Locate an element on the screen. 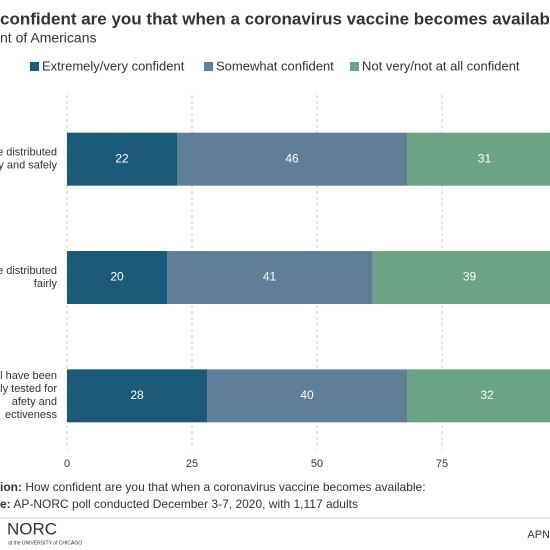 The width and height of the screenshot is (550, 550). y-tick-label: l have been is located at coordinates (28, 376).